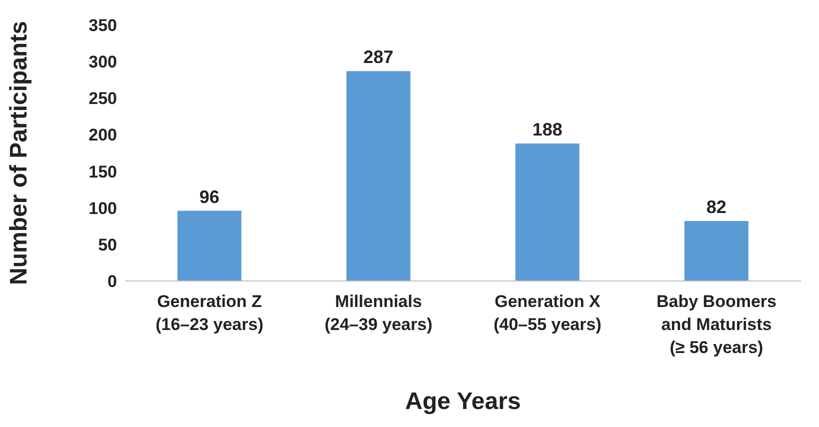 The height and width of the screenshot is (427, 819). What do you see at coordinates (102, 26) in the screenshot?
I see `y-tick-label: 350` at bounding box center [102, 26].